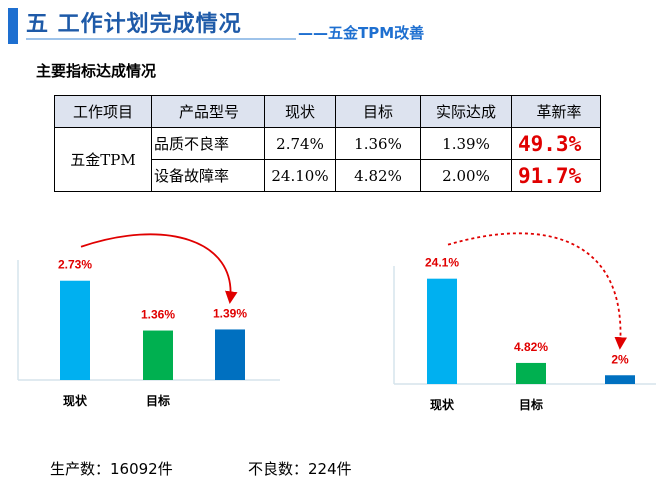 Image resolution: width=668 pixels, height=493 pixels. What do you see at coordinates (208, 175) in the screenshot?
I see `model-cell: 设备故障率` at bounding box center [208, 175].